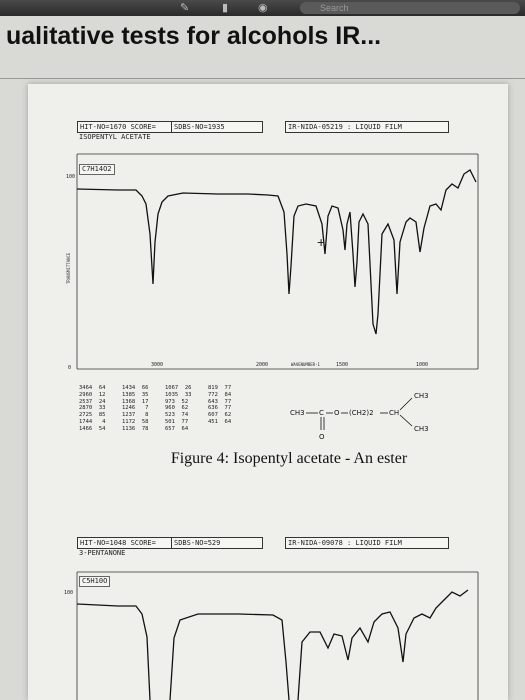  I want to click on peak-cell: 451 64, so click(220, 421).